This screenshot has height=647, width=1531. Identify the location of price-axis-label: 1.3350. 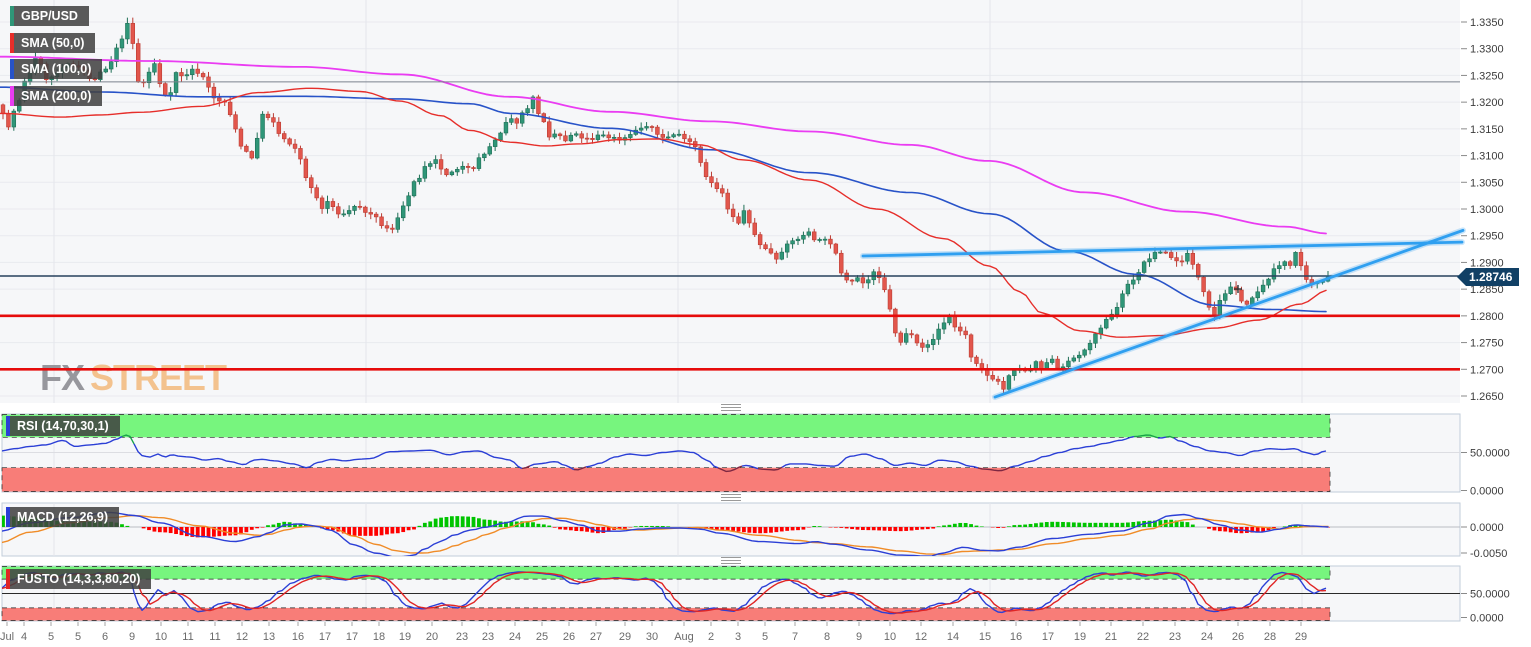
(1487, 23).